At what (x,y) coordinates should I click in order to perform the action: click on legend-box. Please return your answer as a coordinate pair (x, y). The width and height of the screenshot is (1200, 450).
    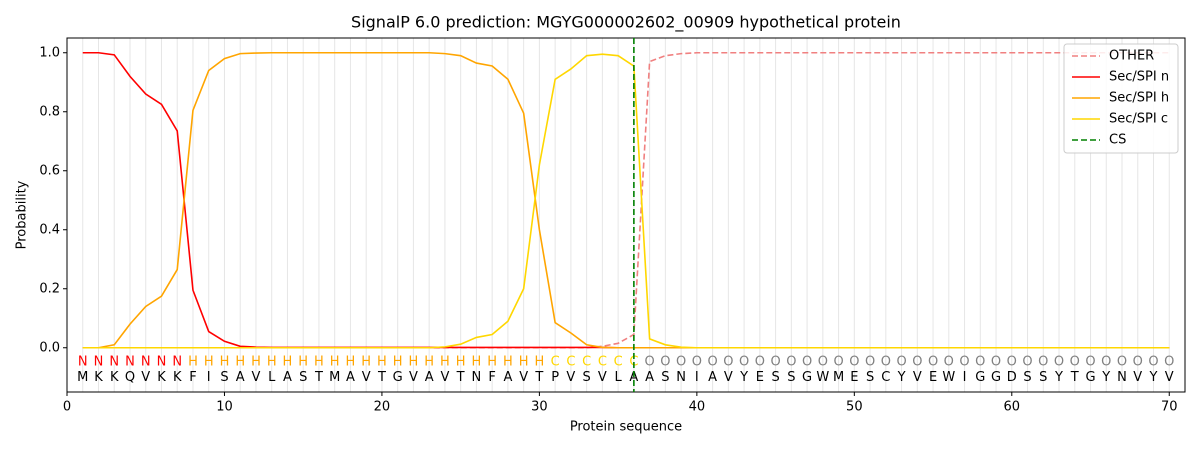
    Looking at the image, I should click on (1121, 98).